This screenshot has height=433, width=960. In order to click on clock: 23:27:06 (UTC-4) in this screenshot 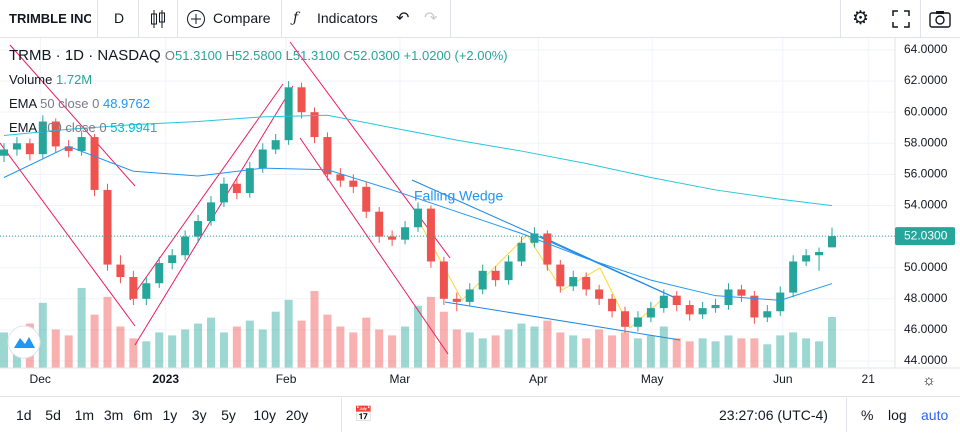, I will do `click(773, 415)`.